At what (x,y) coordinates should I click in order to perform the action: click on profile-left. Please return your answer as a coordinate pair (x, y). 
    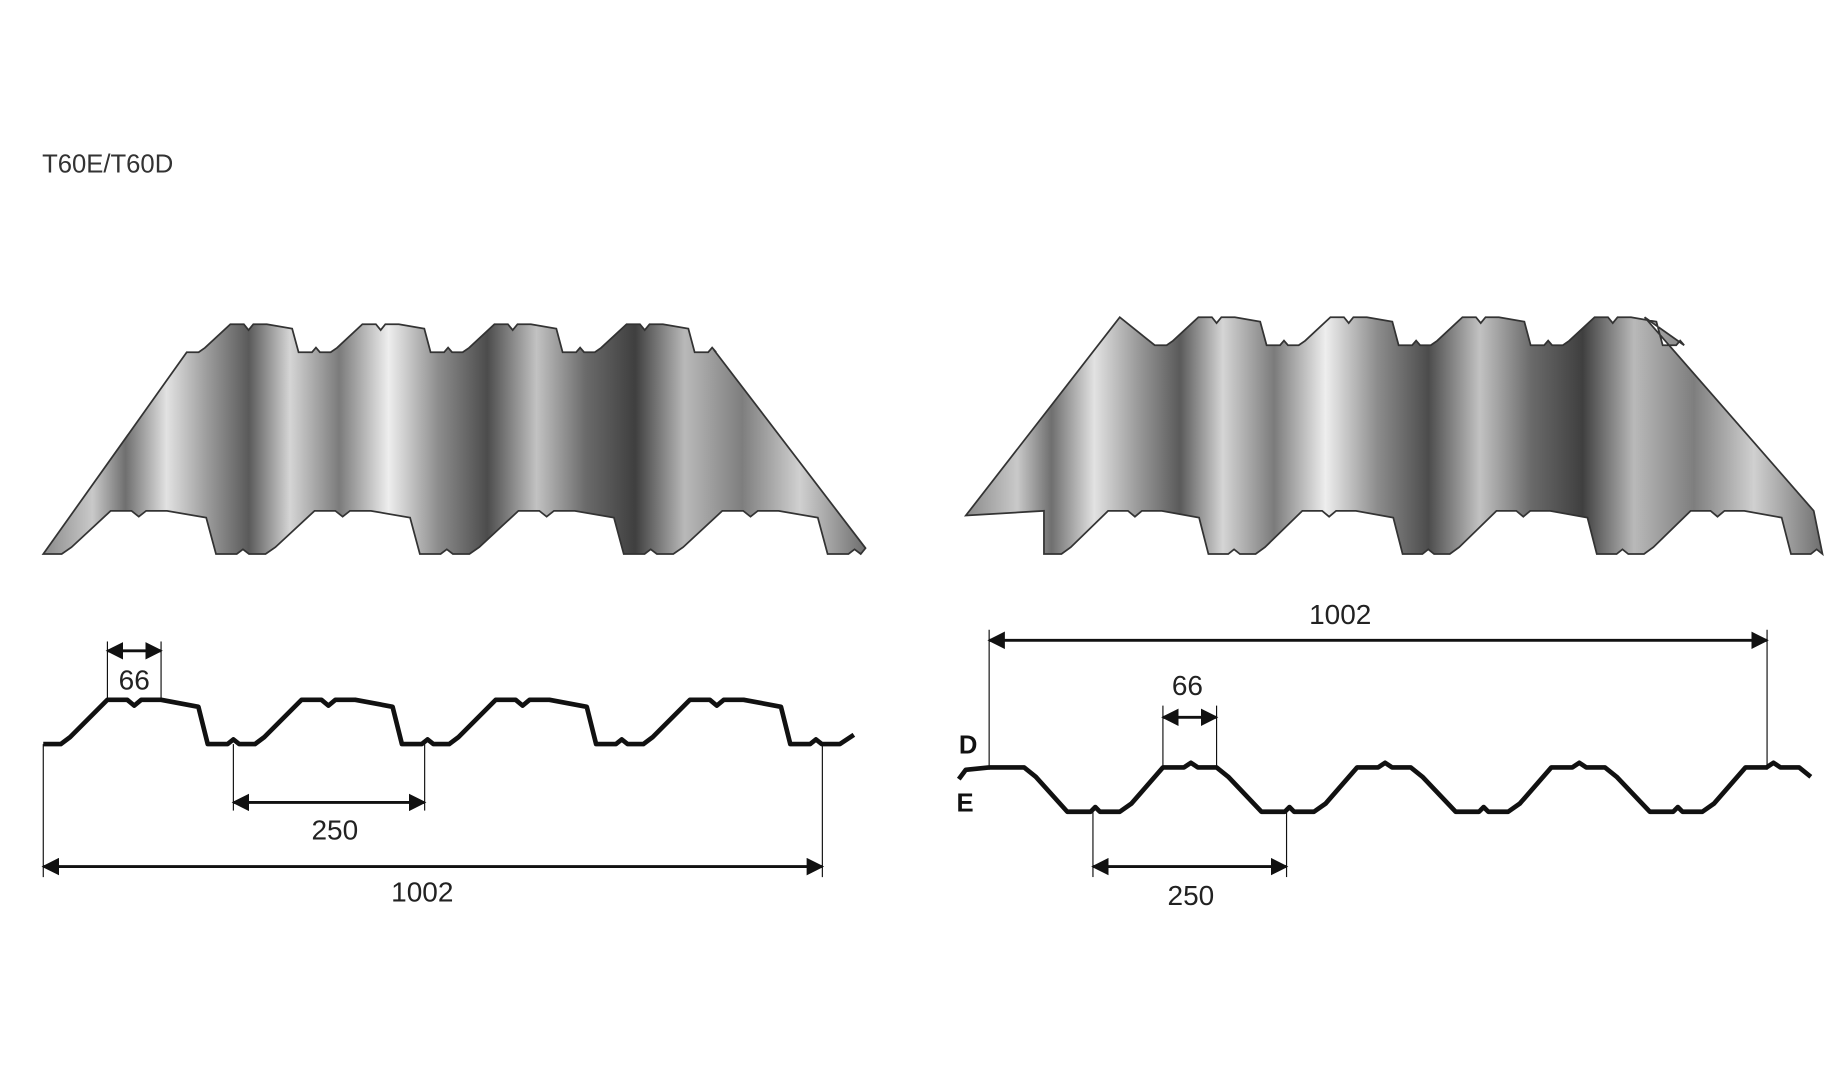
    Looking at the image, I should click on (449, 722).